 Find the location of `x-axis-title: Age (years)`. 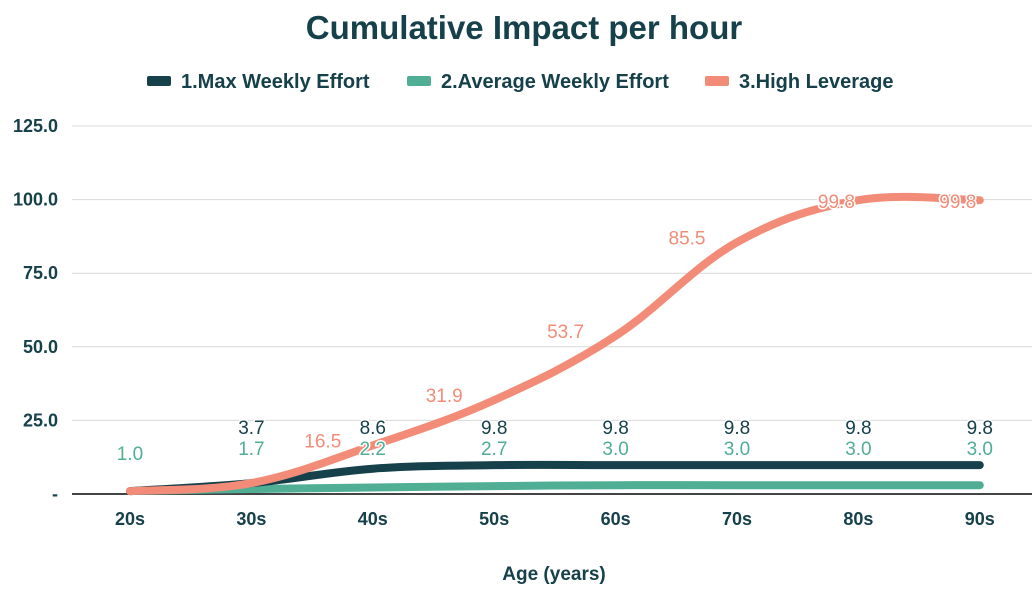

x-axis-title: Age (years) is located at coordinates (554, 574).